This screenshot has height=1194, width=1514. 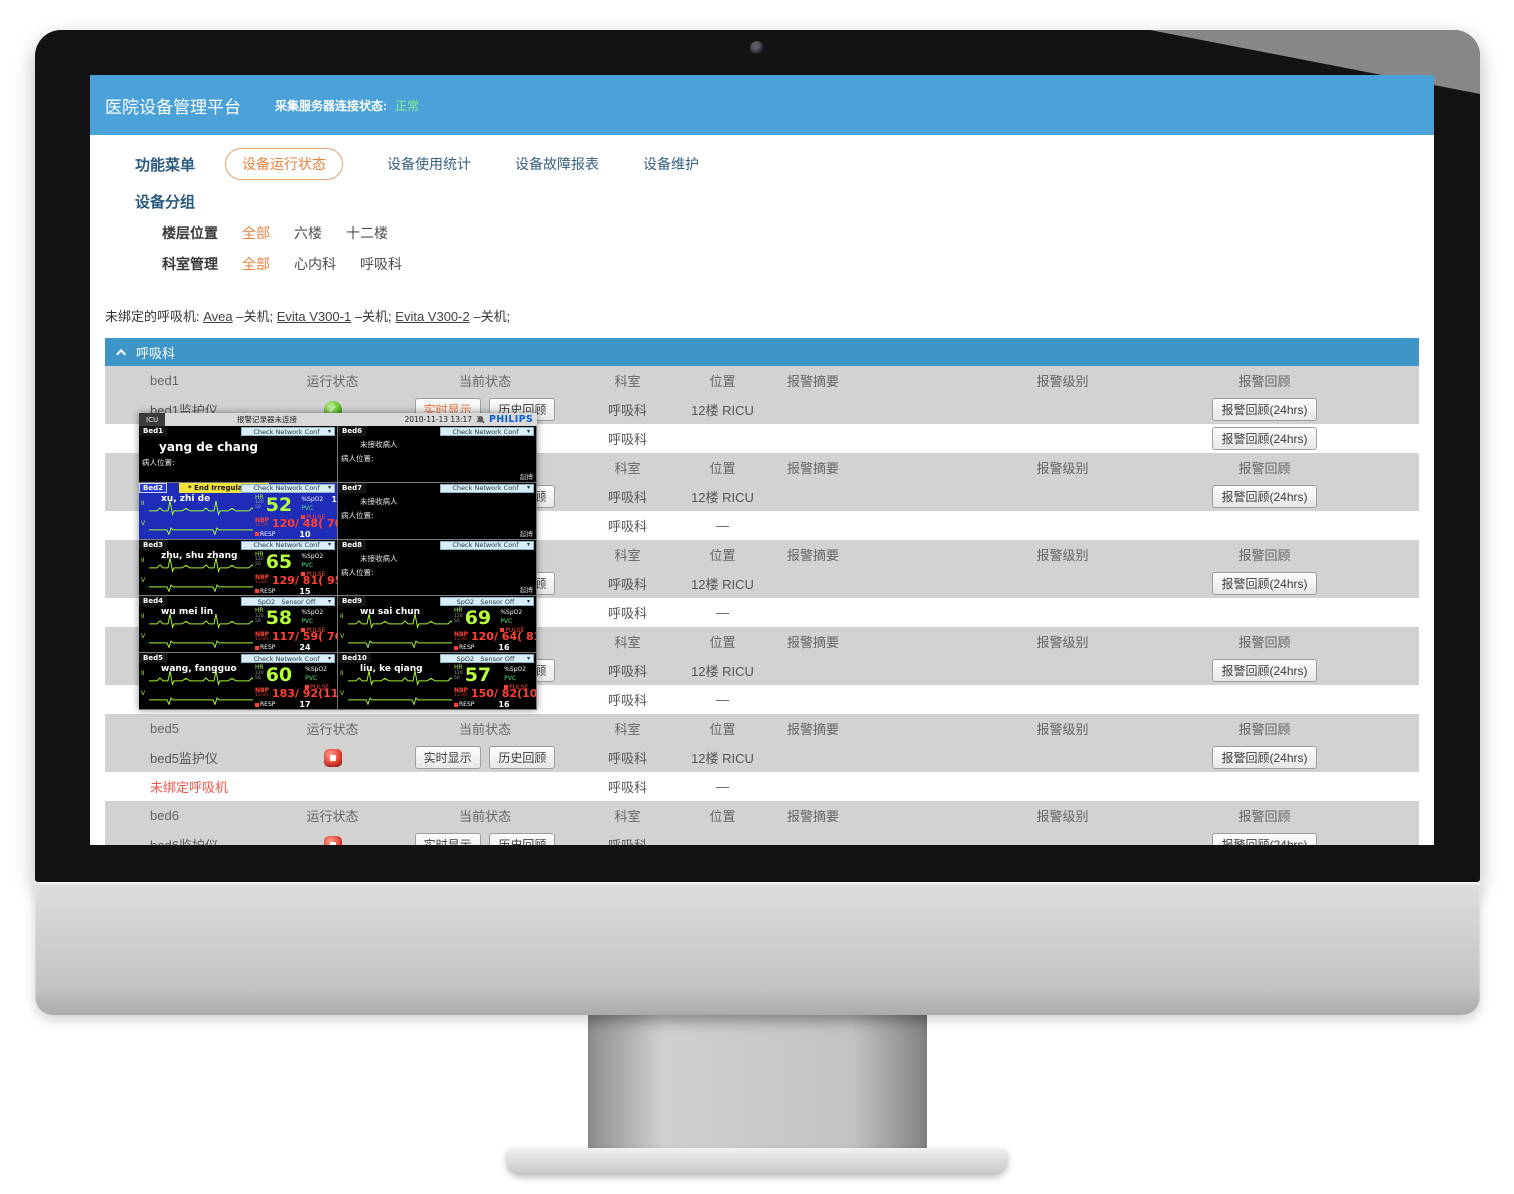 I want to click on bed-id-label: Bed2, so click(x=153, y=487).